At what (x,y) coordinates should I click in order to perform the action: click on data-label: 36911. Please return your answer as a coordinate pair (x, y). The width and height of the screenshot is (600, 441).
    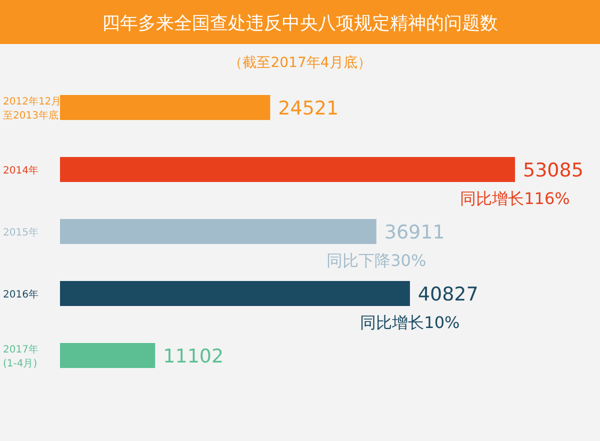
    Looking at the image, I should click on (414, 233).